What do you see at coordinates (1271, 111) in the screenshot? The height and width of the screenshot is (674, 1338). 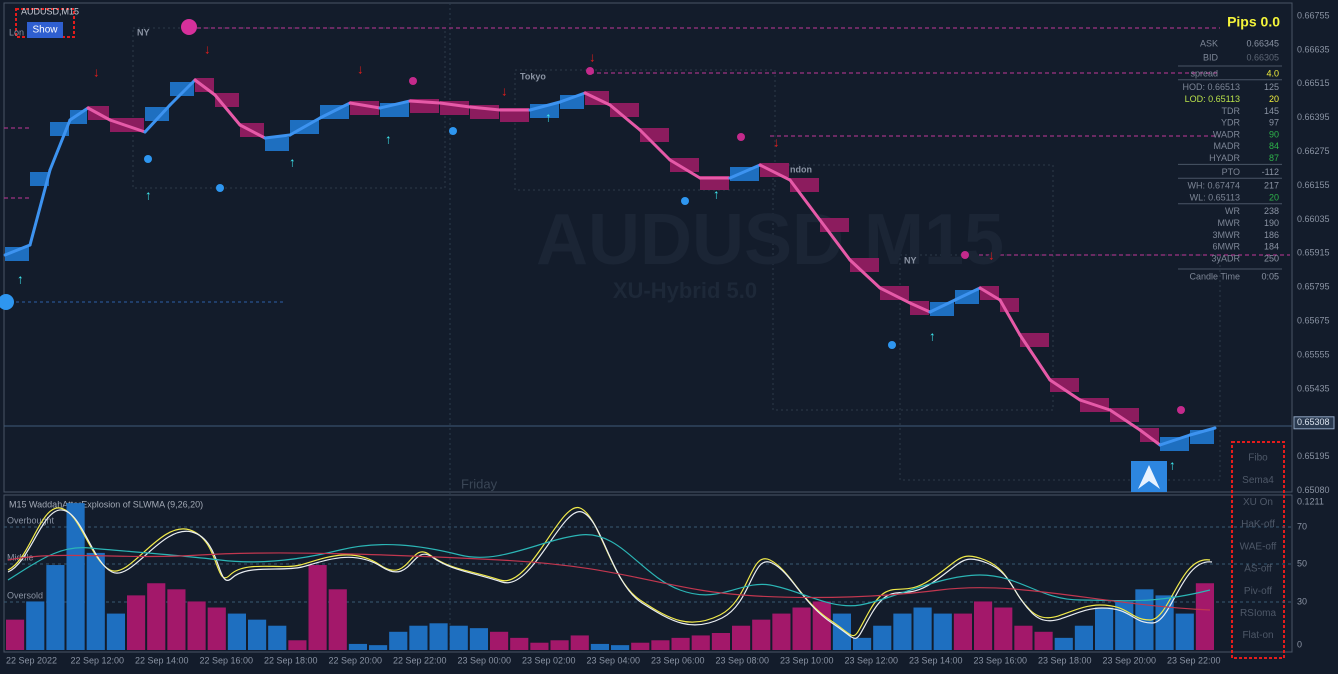 I see `info-value: 145` at bounding box center [1271, 111].